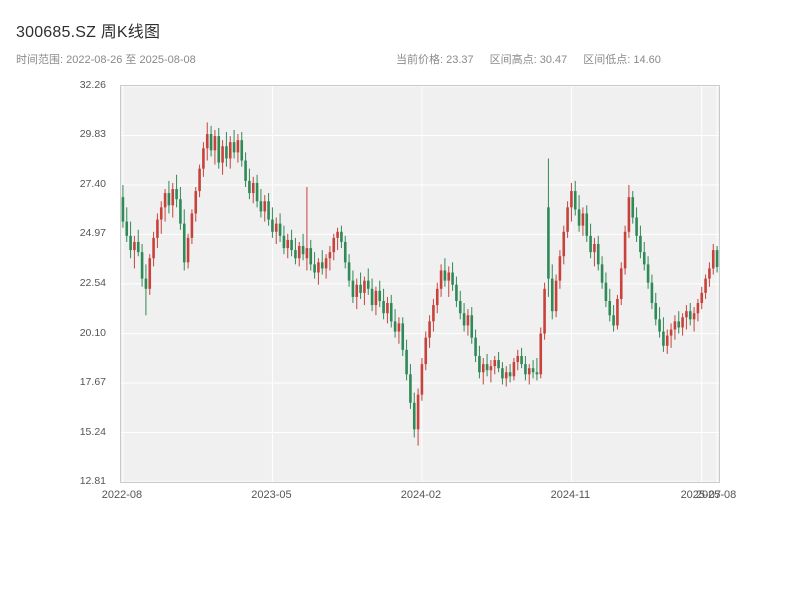  What do you see at coordinates (92, 183) in the screenshot?
I see `y-tick-label: 27.40` at bounding box center [92, 183].